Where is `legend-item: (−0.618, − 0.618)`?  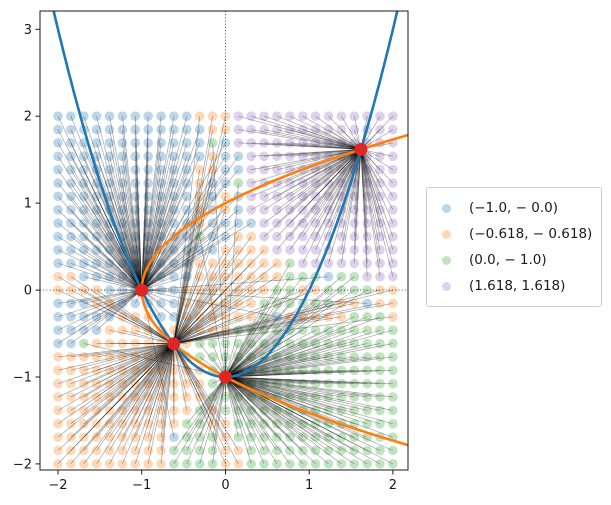 legend-item: (−0.618, − 0.618) is located at coordinates (518, 234).